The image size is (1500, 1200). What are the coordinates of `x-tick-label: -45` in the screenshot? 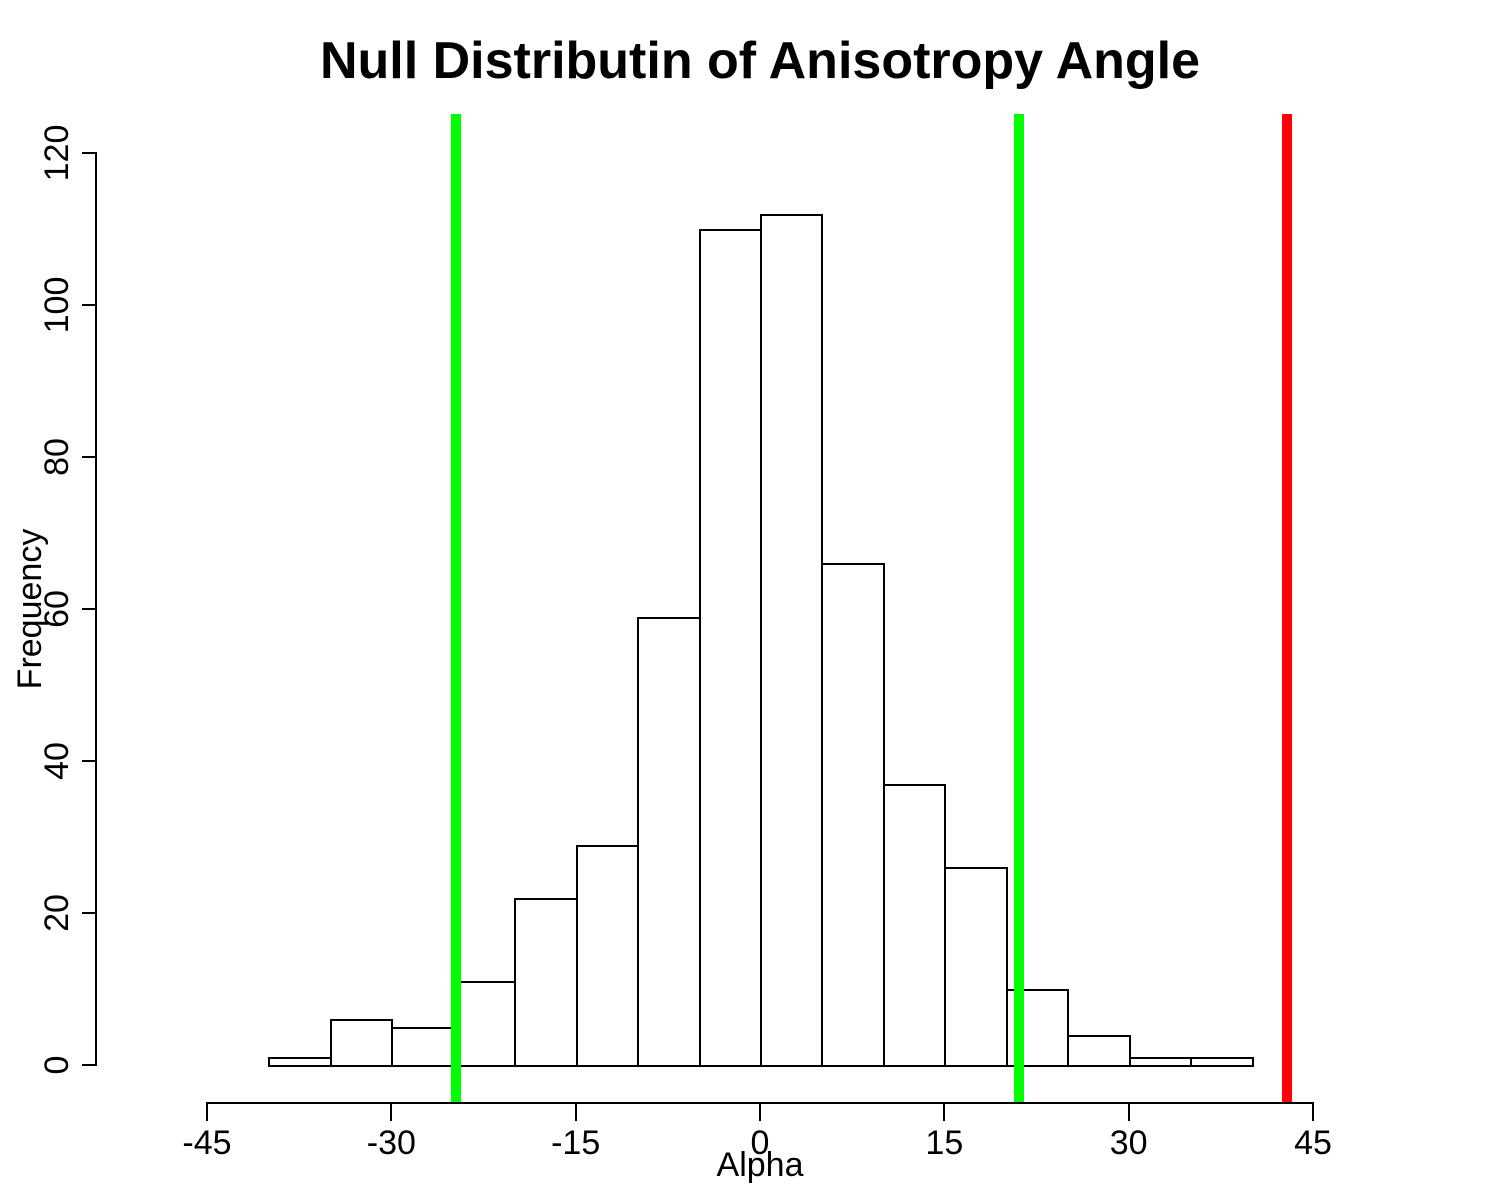 It's located at (207, 1143).